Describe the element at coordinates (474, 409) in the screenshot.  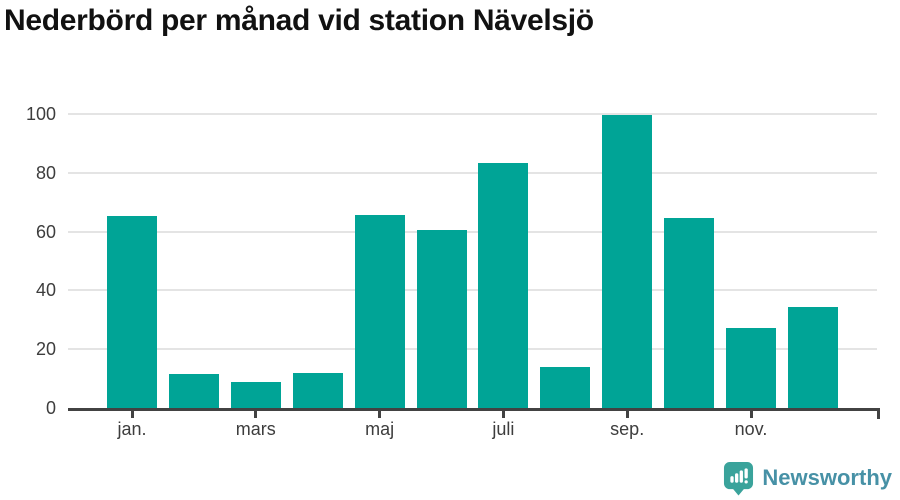
I see `x-axis-line` at that location.